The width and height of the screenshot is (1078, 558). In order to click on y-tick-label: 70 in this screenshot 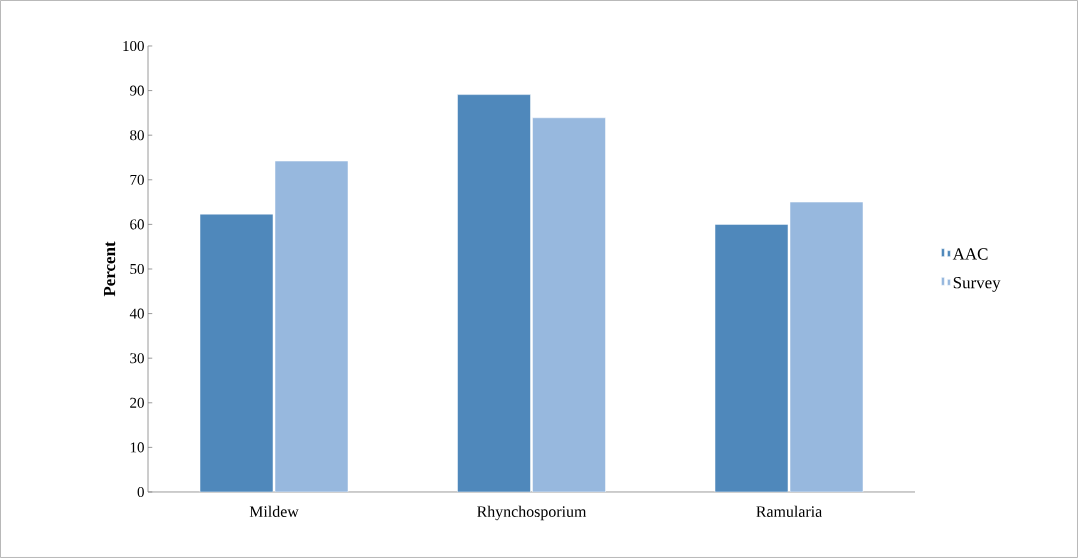, I will do `click(137, 179)`.